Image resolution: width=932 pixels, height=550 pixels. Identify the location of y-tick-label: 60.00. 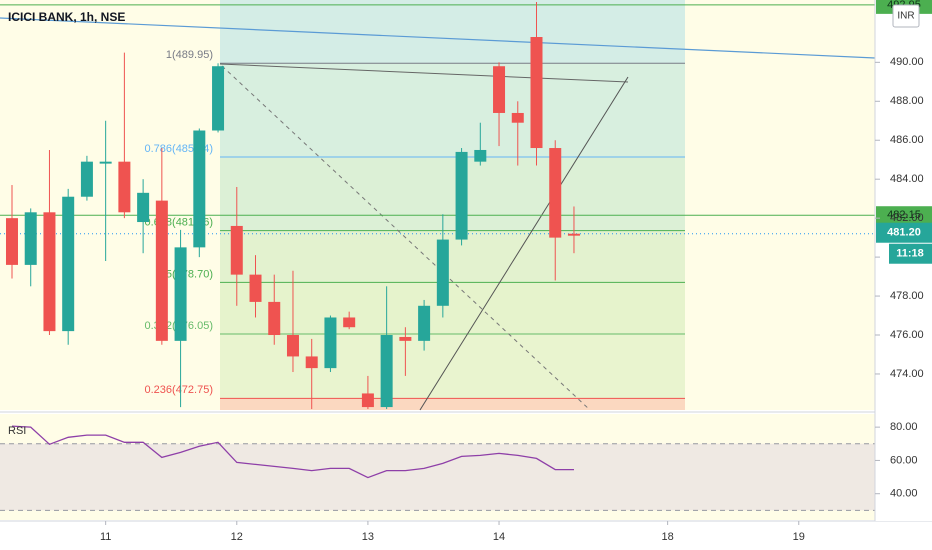
(904, 460).